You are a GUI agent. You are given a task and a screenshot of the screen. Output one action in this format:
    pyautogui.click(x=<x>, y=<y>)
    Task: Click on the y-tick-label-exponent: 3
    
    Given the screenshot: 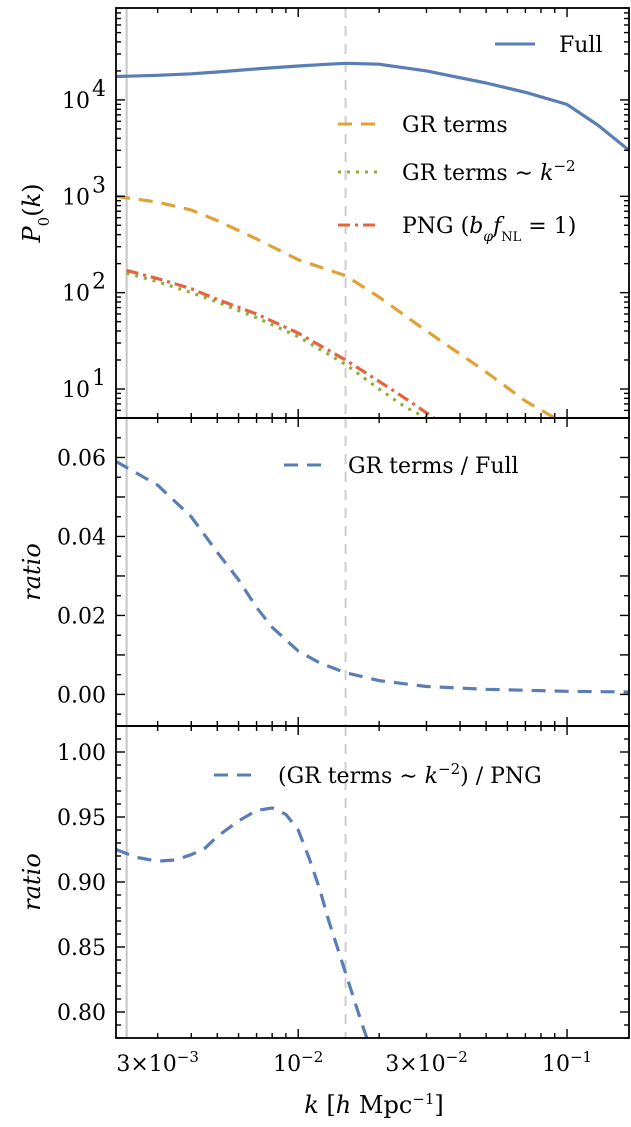 What is the action you would take?
    pyautogui.click(x=99, y=185)
    